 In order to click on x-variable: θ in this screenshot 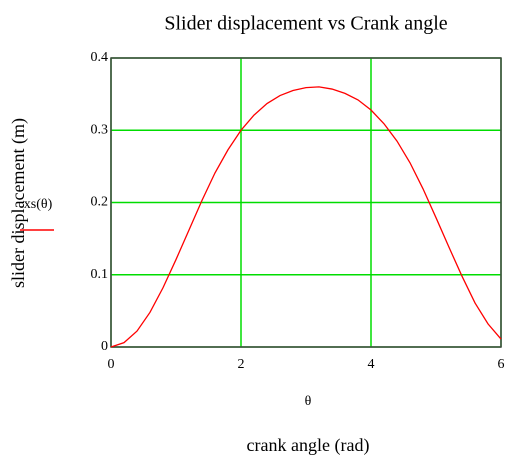, I will do `click(308, 401)`.